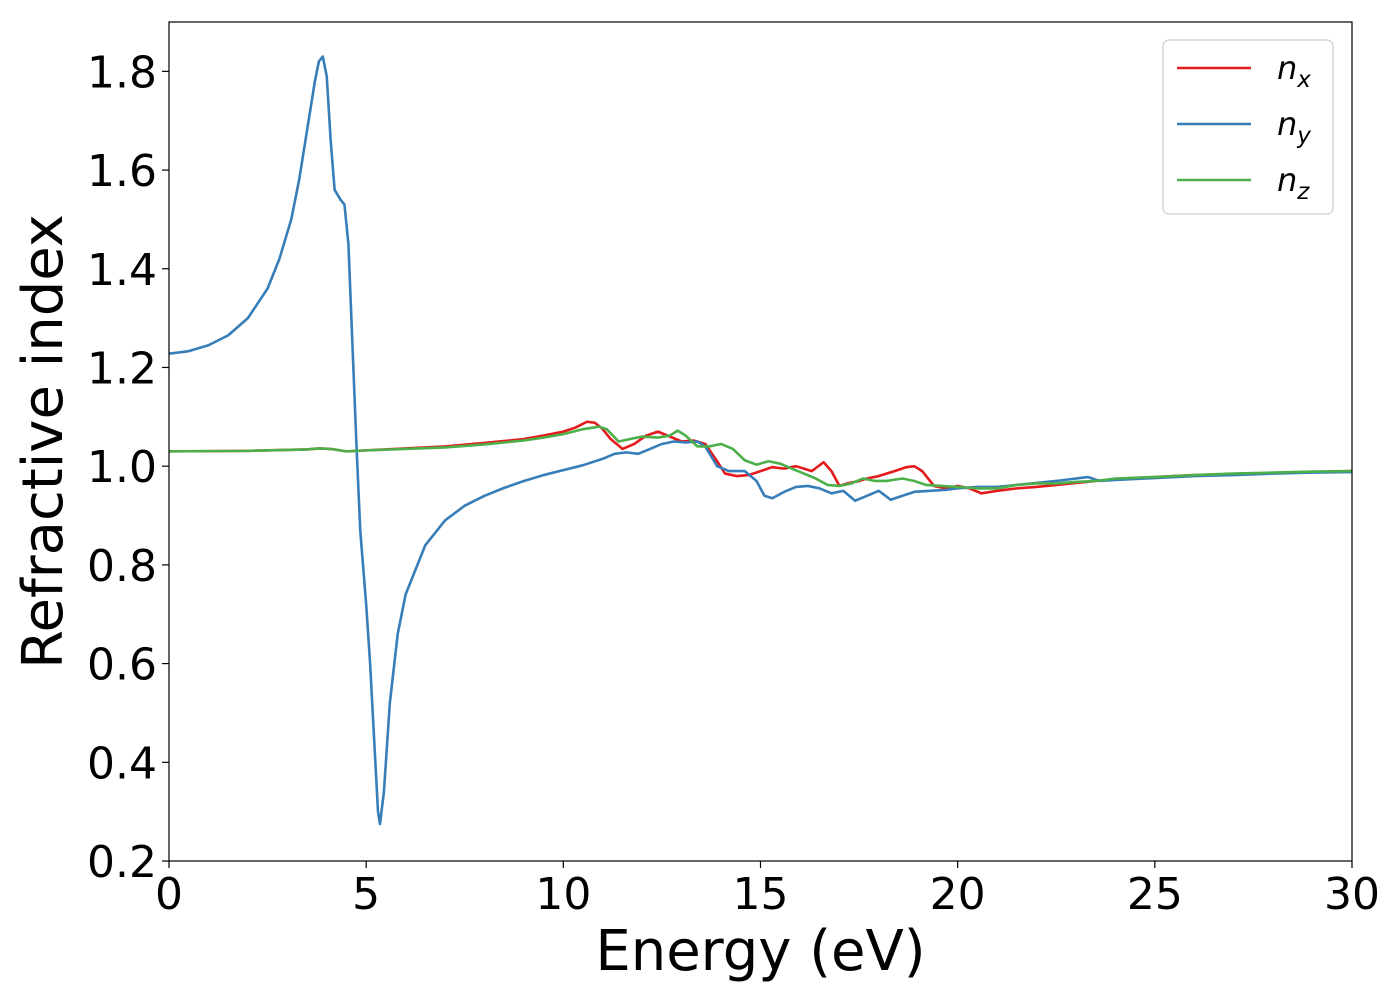 Image resolution: width=1400 pixels, height=1000 pixels. What do you see at coordinates (122, 171) in the screenshot?
I see `y-tick-label: 1.6` at bounding box center [122, 171].